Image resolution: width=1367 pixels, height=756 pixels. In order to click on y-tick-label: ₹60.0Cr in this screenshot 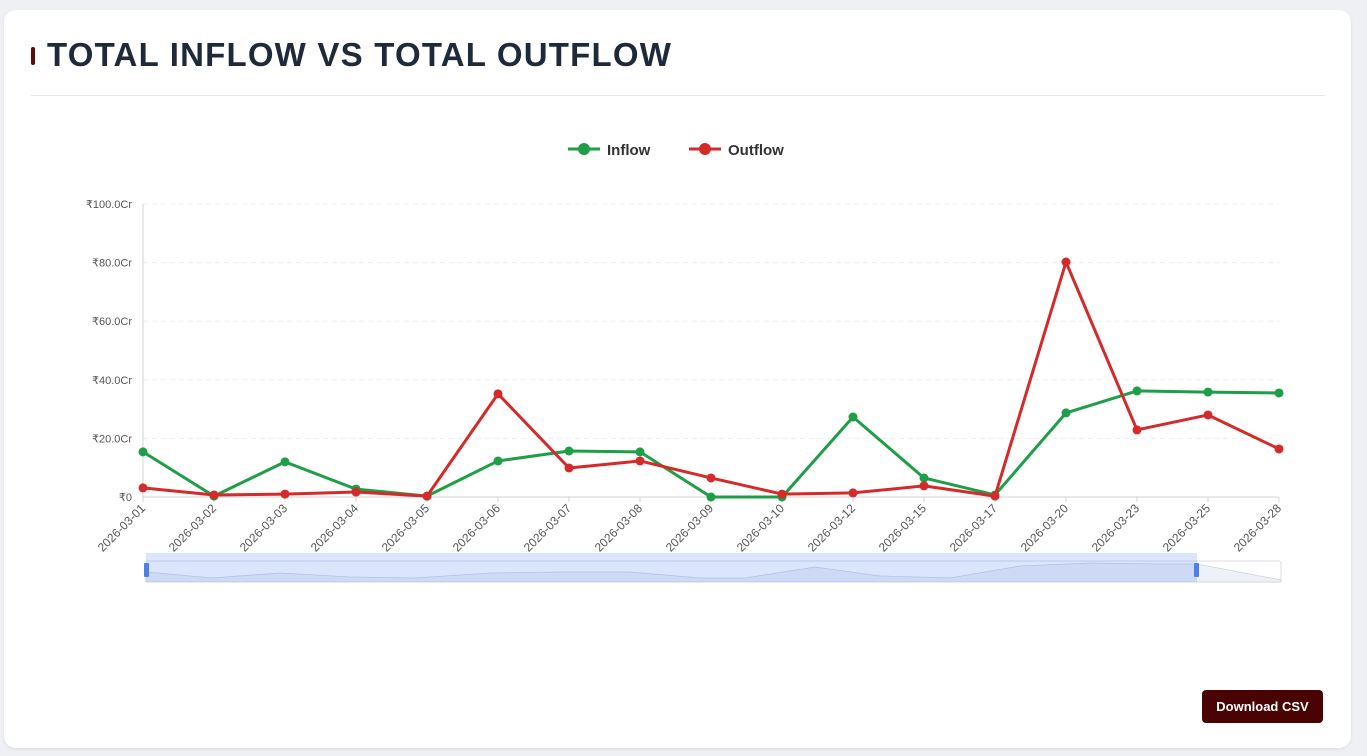, I will do `click(112, 322)`.